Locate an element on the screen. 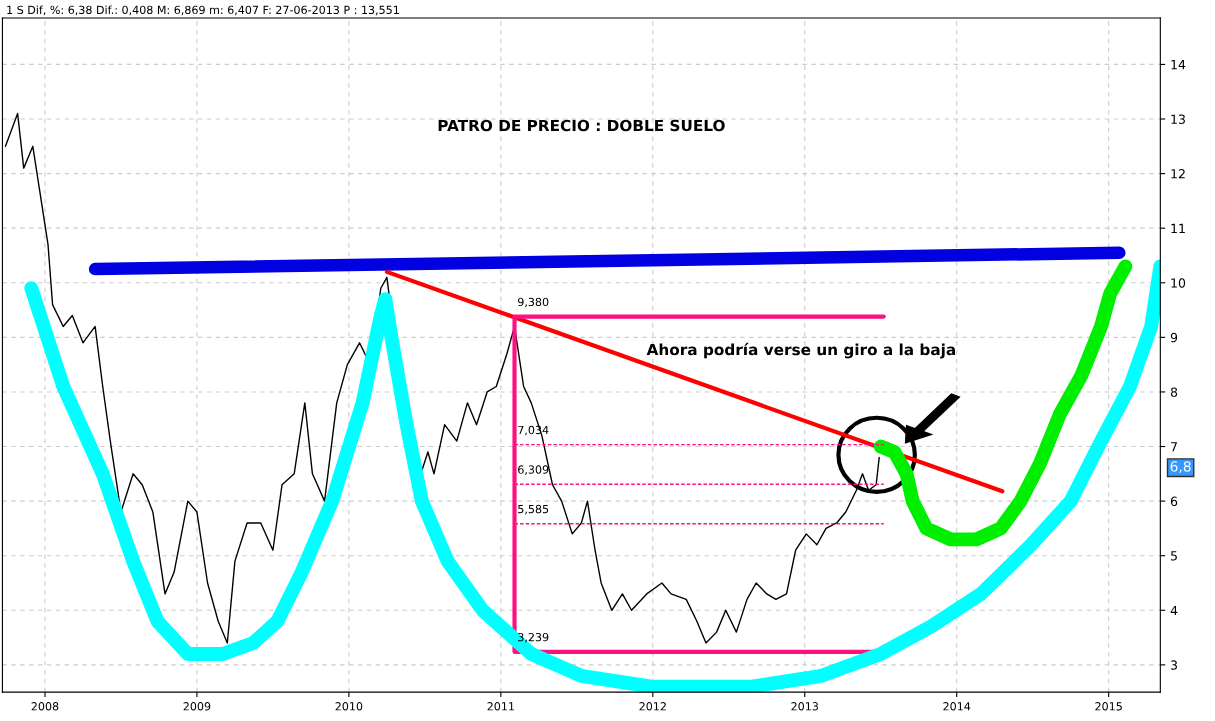  chart-subtitle: 1 S Dif, %: 6,38 Dif.: 0,408 M: 6,869 m: 6,407 F: 27-06-2013 P : 13,551 is located at coordinates (203, 10).